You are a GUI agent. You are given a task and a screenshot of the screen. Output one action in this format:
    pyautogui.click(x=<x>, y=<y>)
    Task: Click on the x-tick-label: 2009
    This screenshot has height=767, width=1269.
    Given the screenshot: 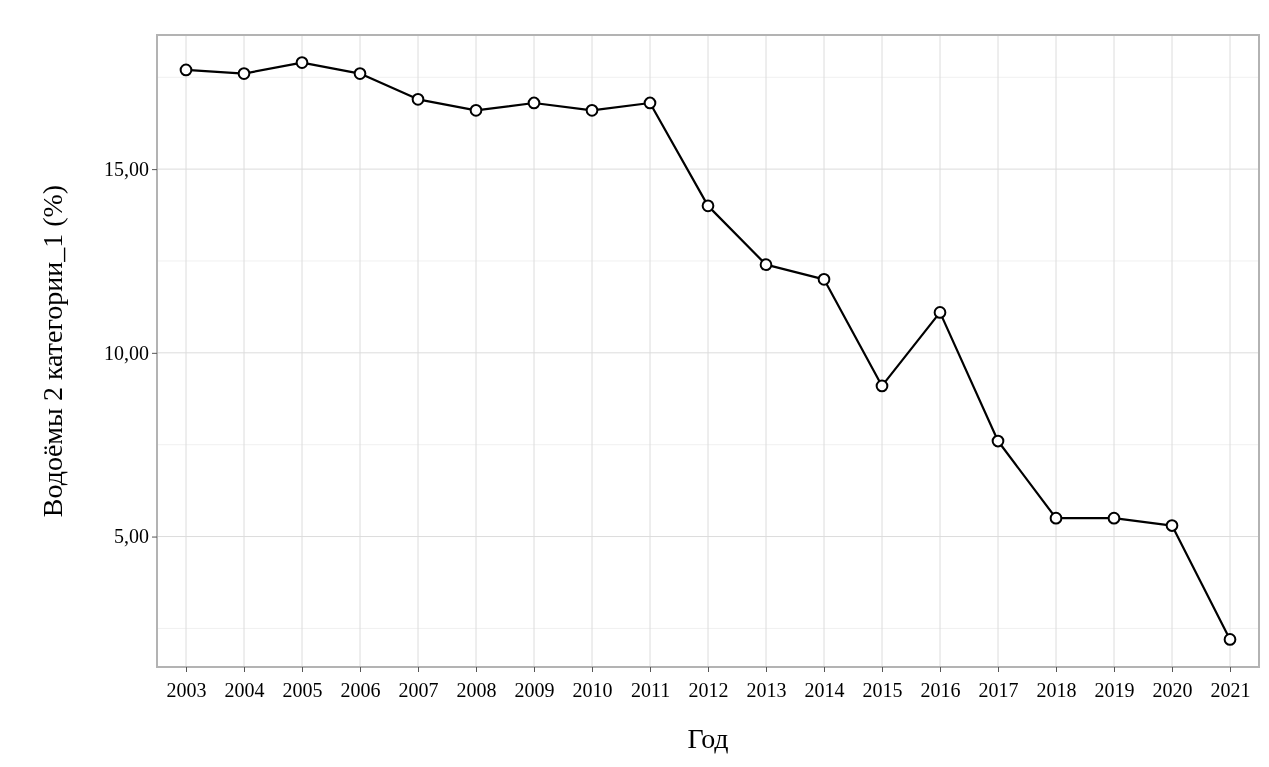 What is the action you would take?
    pyautogui.click(x=534, y=690)
    